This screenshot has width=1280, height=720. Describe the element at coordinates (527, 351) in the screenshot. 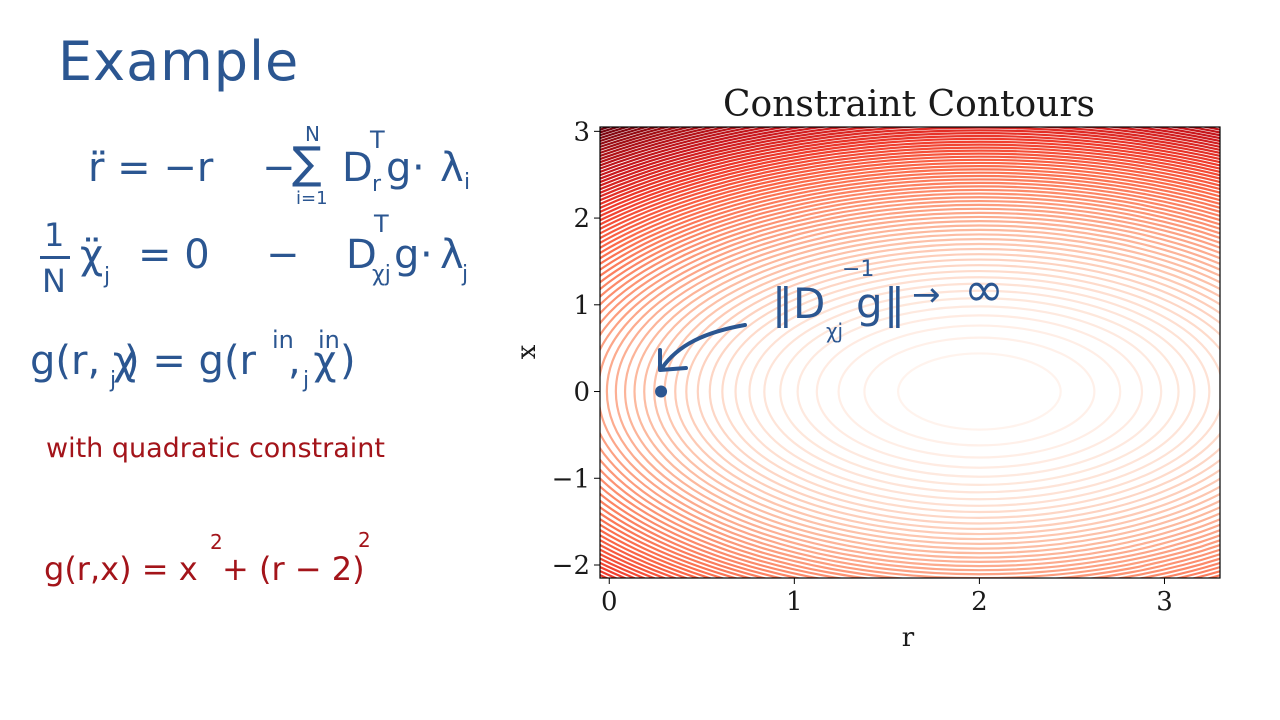

I see `y-axis-label: x` at that location.